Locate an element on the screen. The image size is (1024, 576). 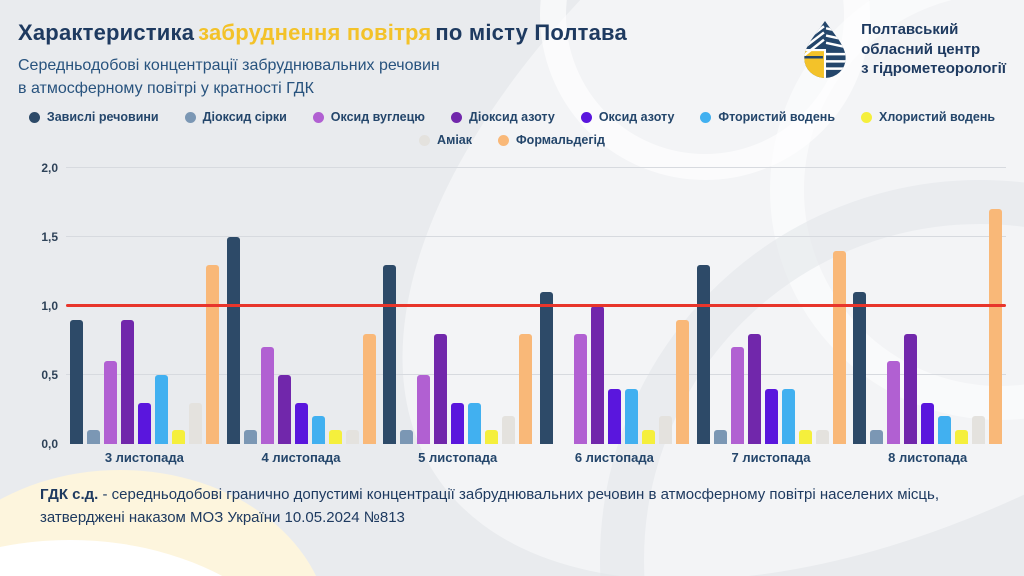
x-axis-label: 5 листопада is located at coordinates (458, 457).